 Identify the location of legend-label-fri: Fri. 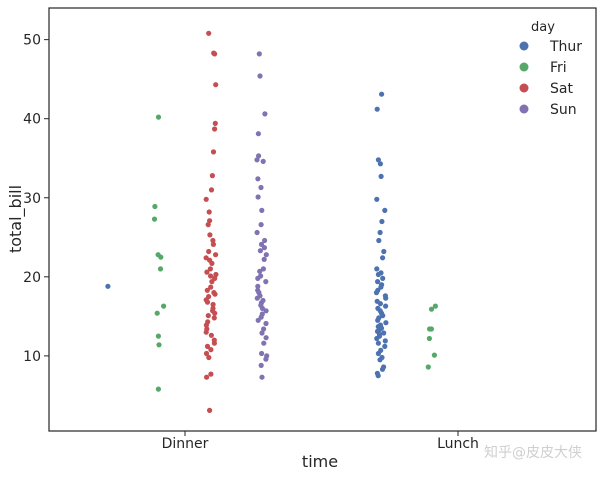
(558, 68).